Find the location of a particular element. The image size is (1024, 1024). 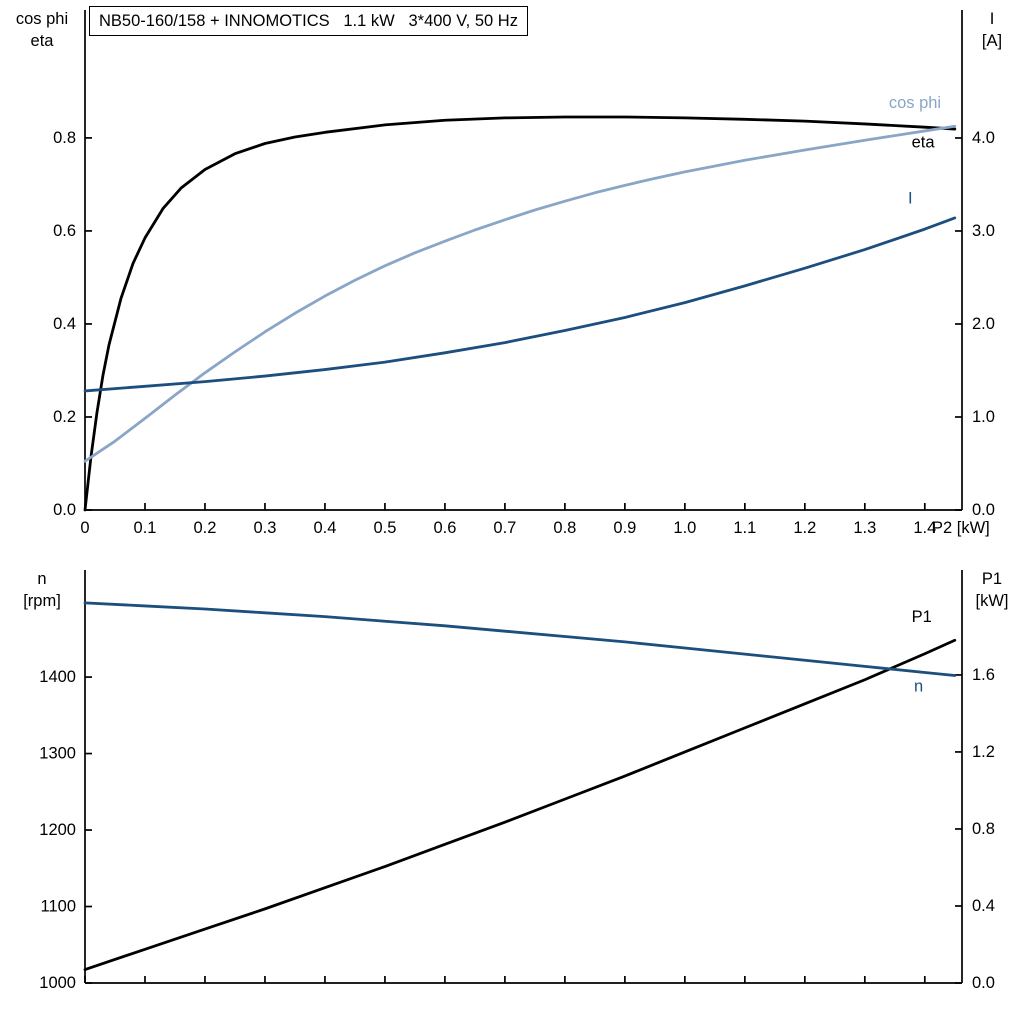

left-tick-label: 1400 is located at coordinates (57, 677).